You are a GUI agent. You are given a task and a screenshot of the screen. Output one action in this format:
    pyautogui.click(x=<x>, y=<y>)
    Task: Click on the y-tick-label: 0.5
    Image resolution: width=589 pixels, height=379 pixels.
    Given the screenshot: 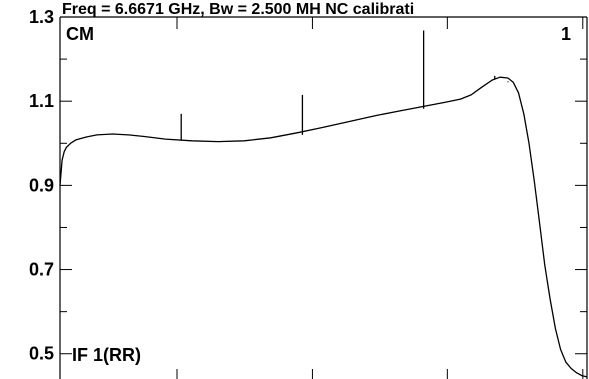 What is the action you would take?
    pyautogui.click(x=41, y=354)
    